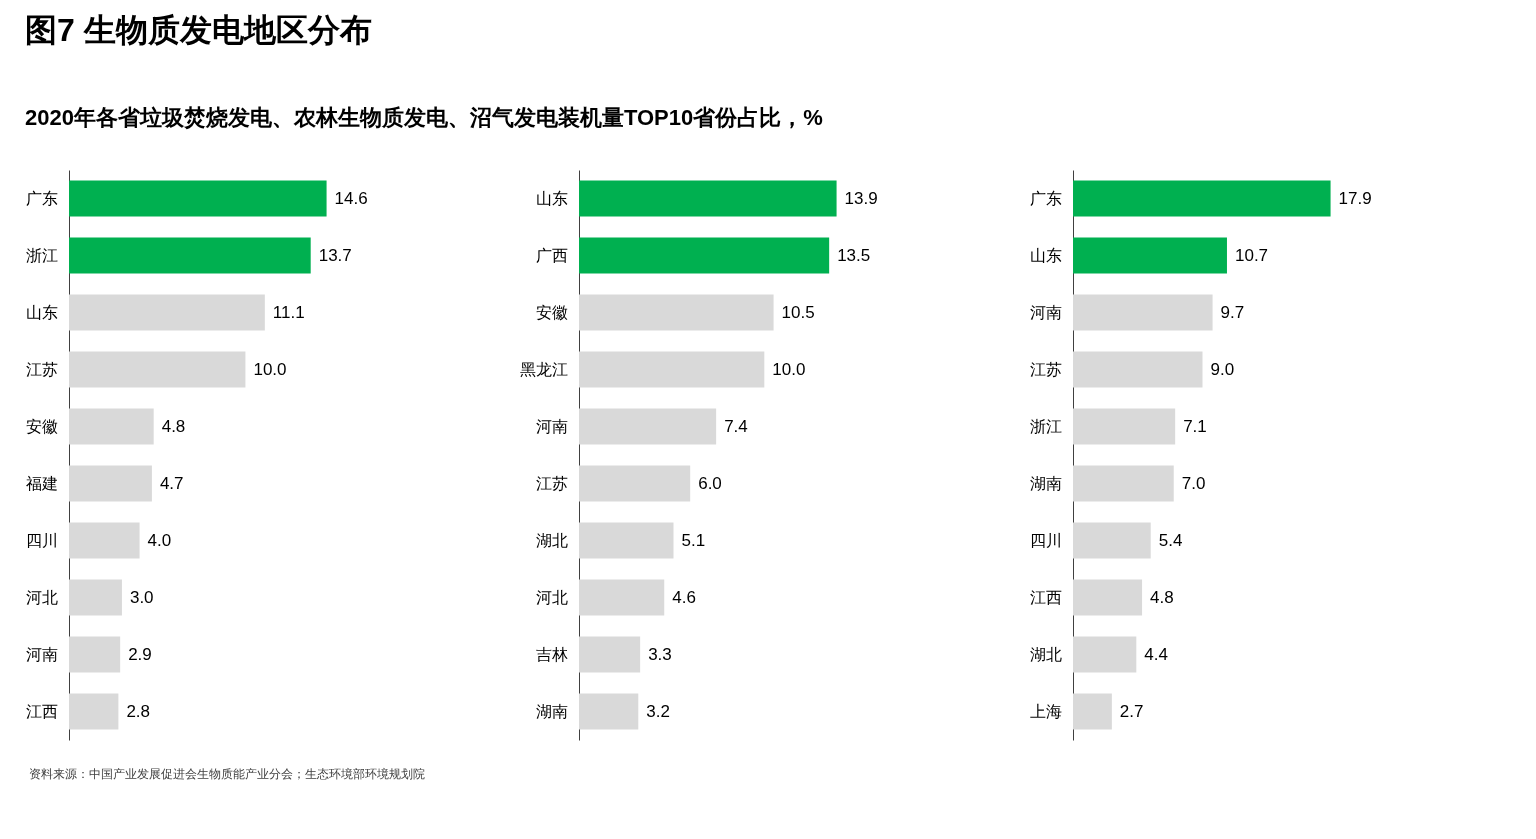  Describe the element at coordinates (660, 654) in the screenshot. I see `data-label: 3.3` at that location.